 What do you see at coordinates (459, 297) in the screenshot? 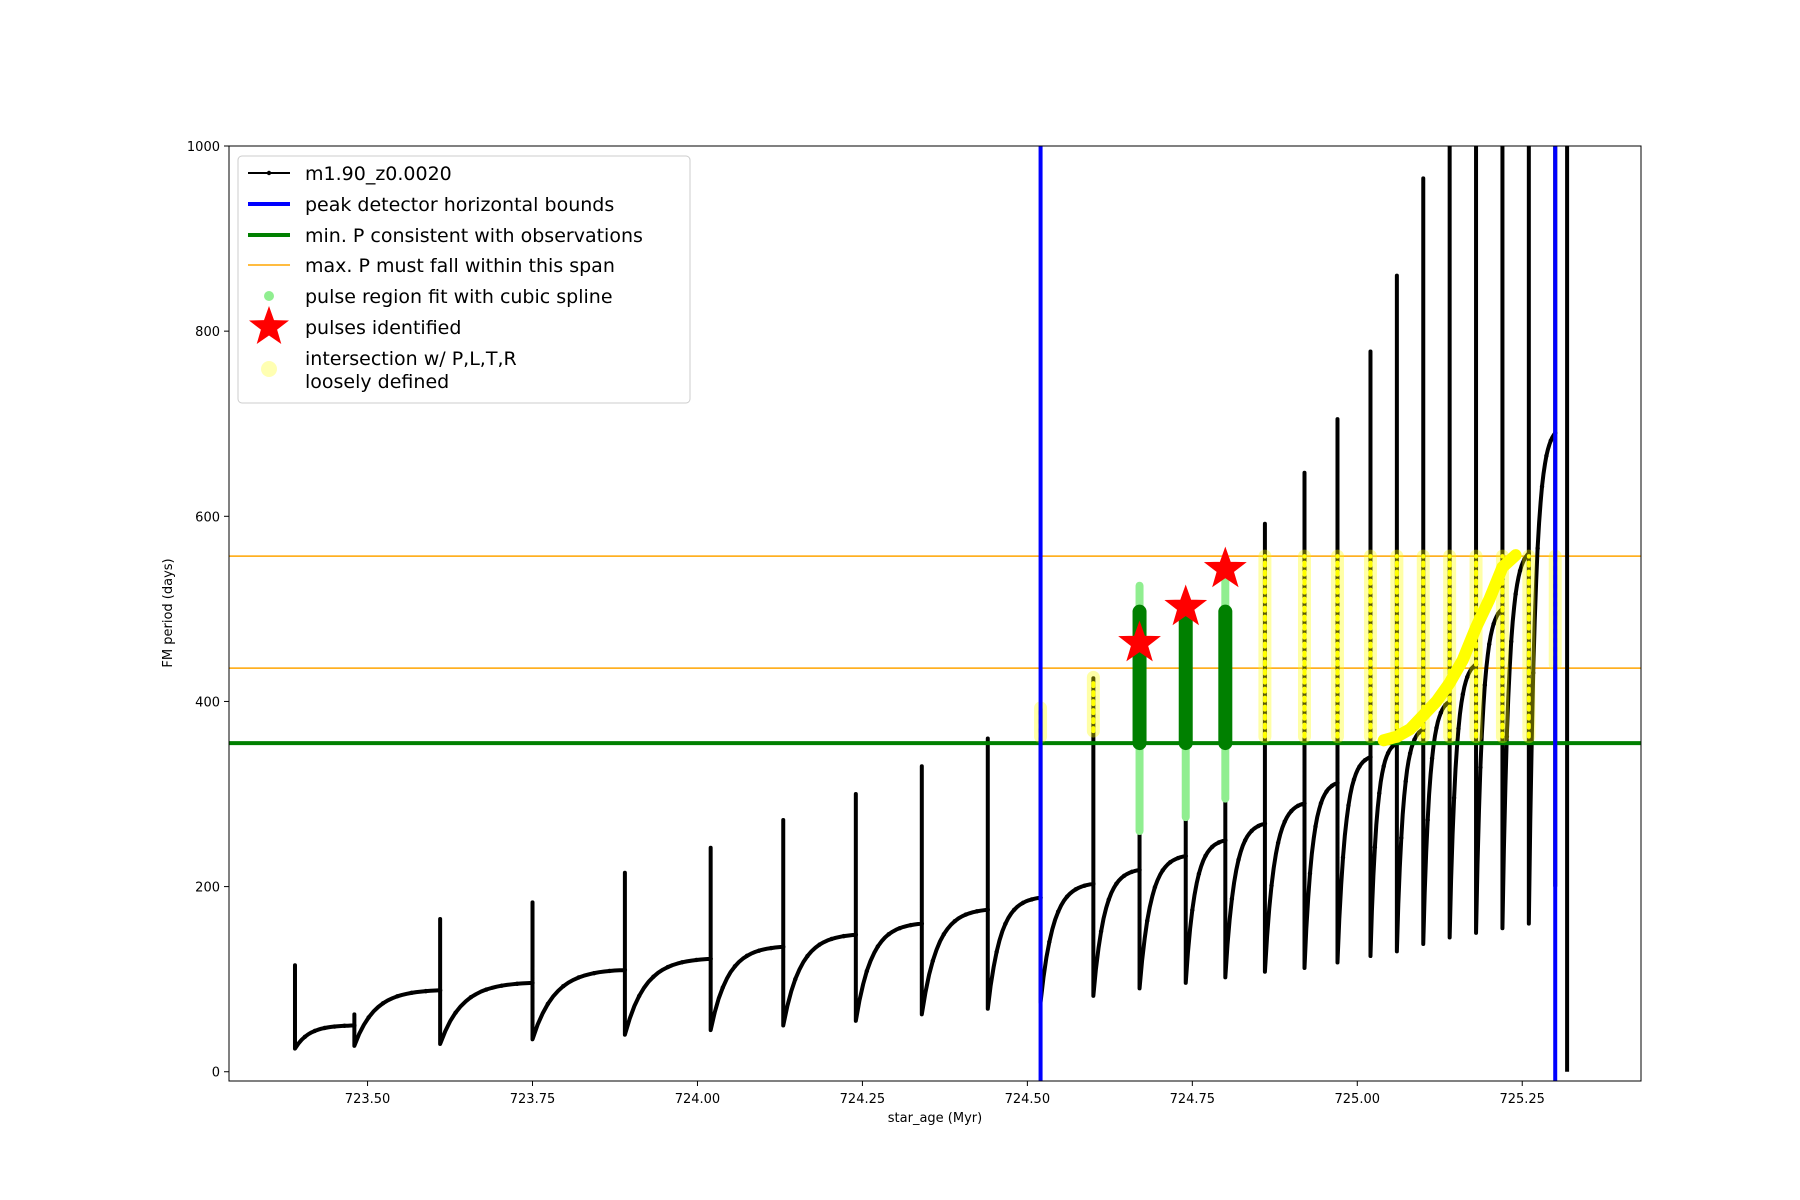
I see `legend-label: pulse region fit with cubic spline` at bounding box center [459, 297].